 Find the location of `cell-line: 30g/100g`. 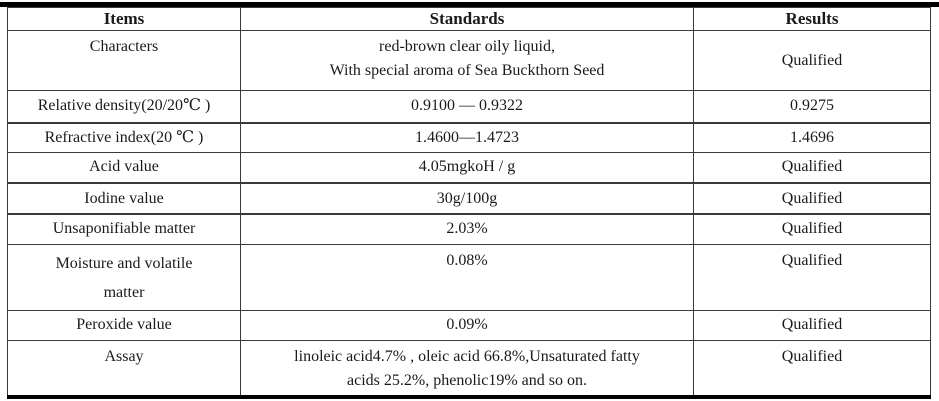

cell-line: 30g/100g is located at coordinates (467, 198).